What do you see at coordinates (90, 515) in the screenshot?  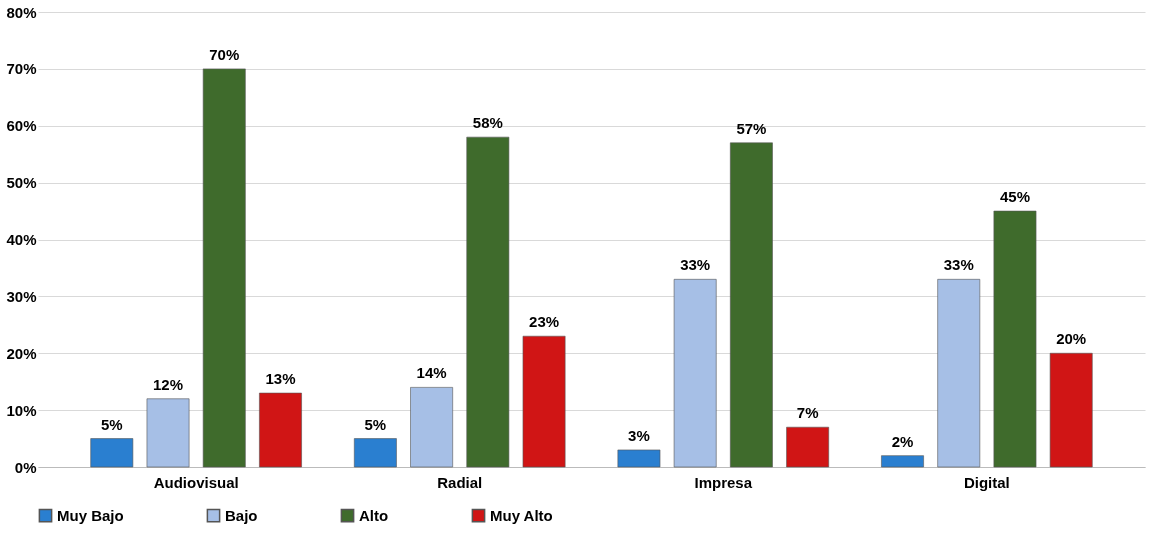 I see `legend-label: Muy Bajo` at bounding box center [90, 515].